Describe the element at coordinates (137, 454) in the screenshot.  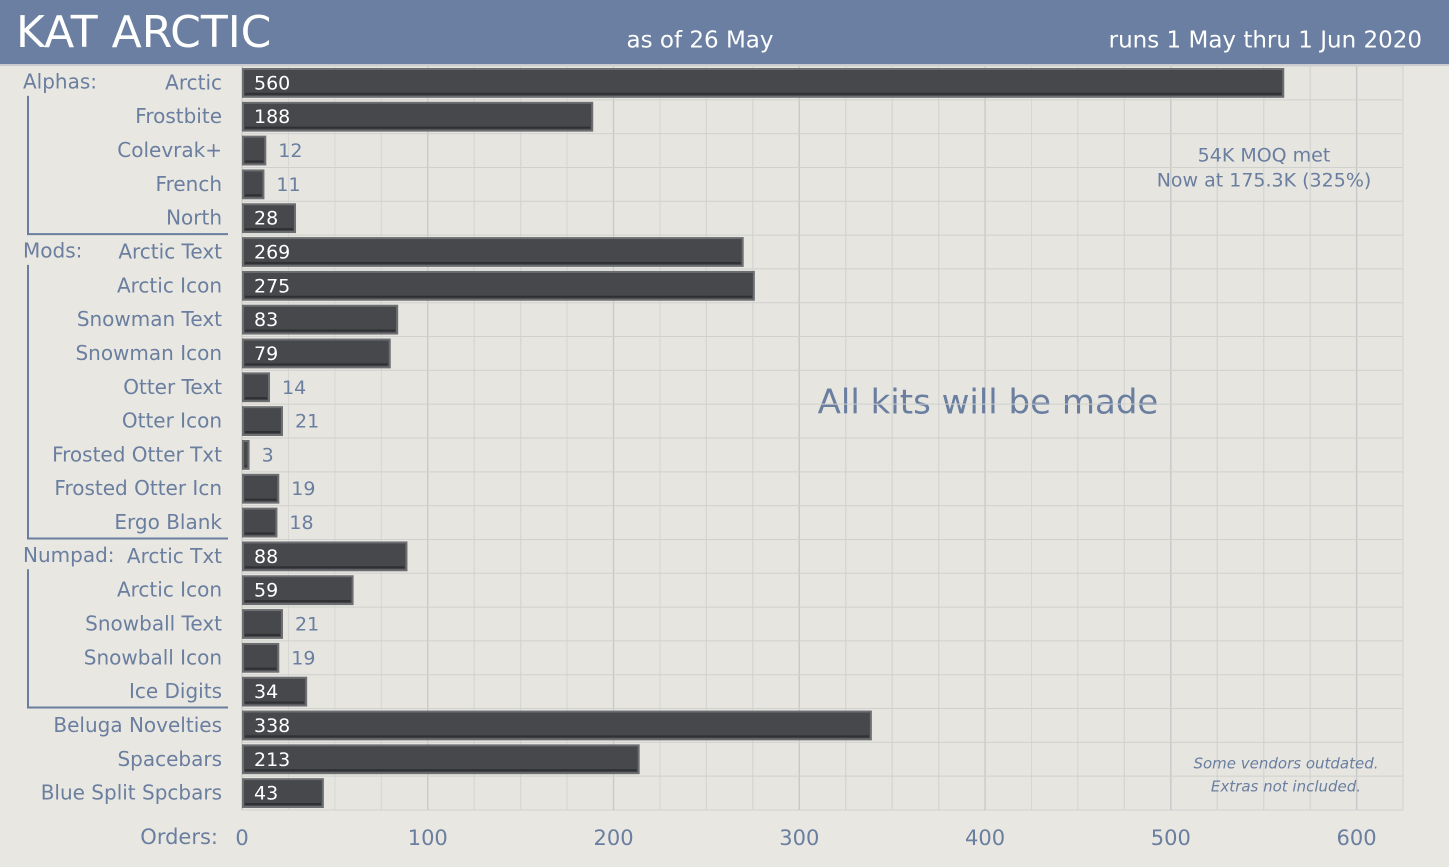
I see `category-label: Frosted Otter Txt` at that location.